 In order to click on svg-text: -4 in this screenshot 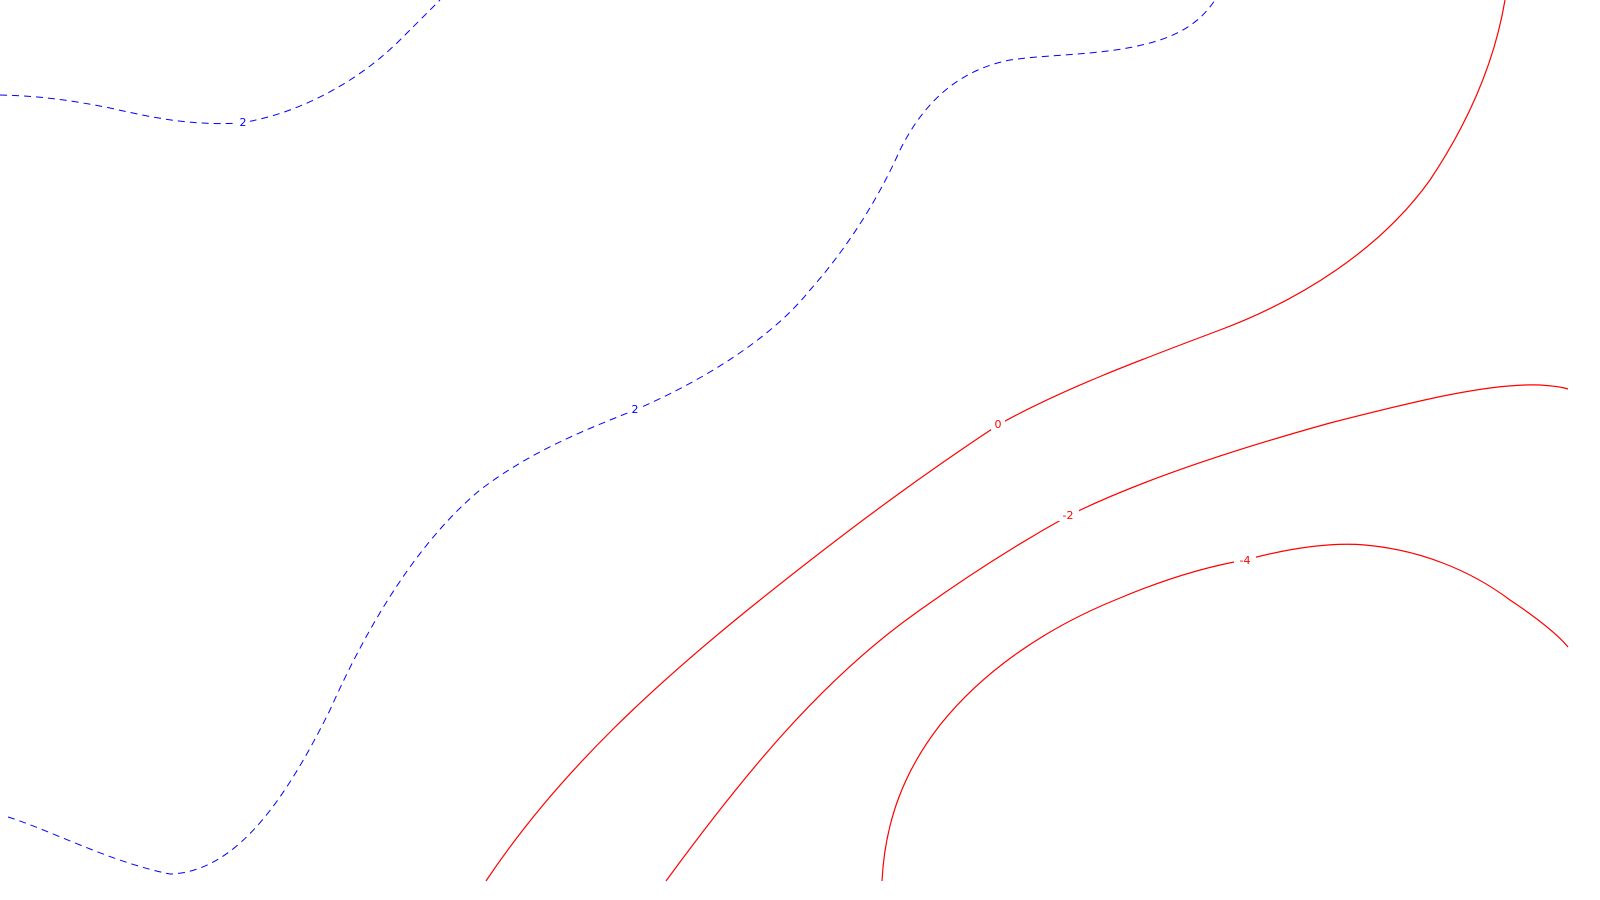, I will do `click(1245, 560)`.